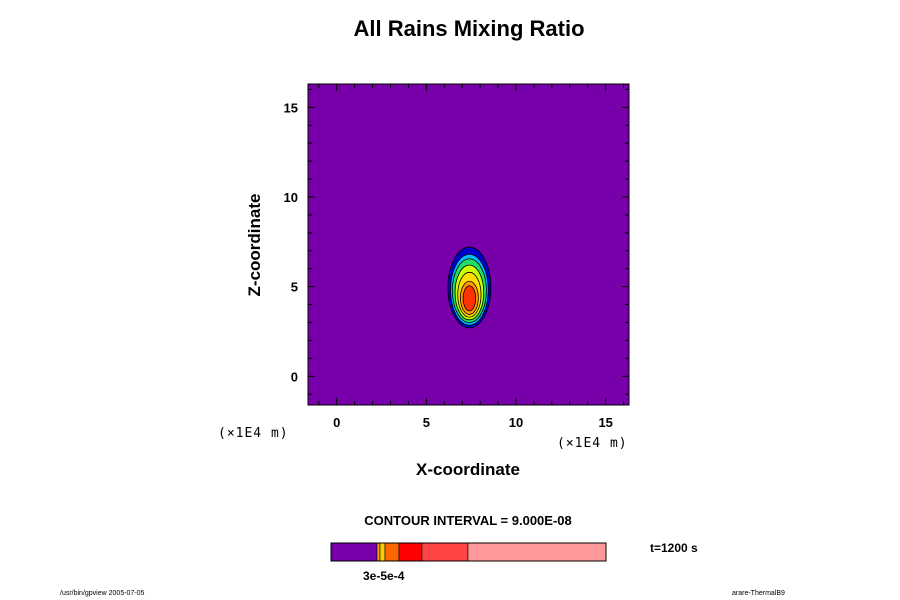 The image size is (900, 600). What do you see at coordinates (605, 422) in the screenshot?
I see `x-tick-label: 15` at bounding box center [605, 422].